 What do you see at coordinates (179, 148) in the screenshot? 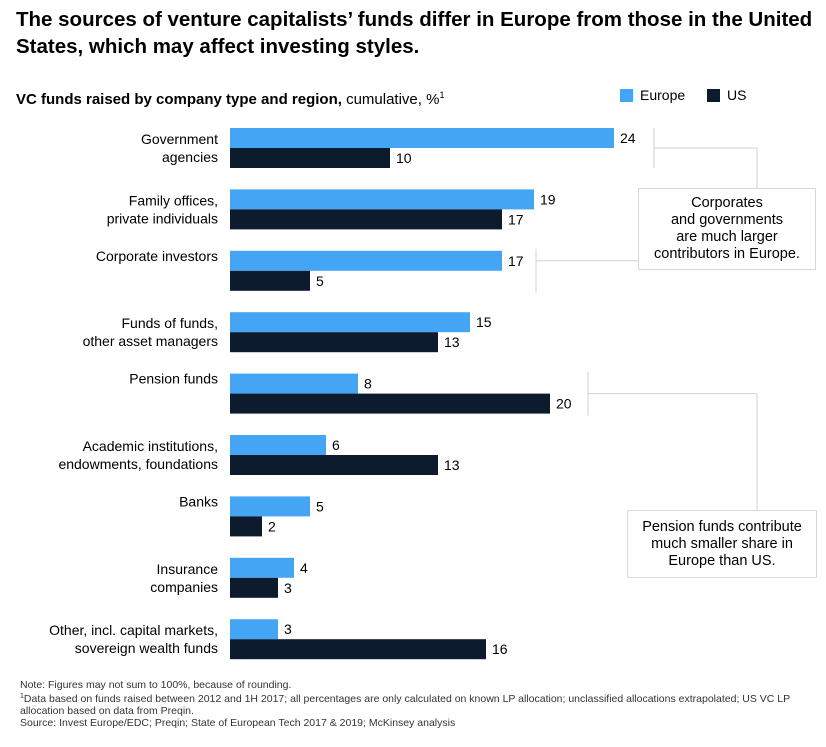
I see `category-label-government-agencies: Government agencies` at bounding box center [179, 148].